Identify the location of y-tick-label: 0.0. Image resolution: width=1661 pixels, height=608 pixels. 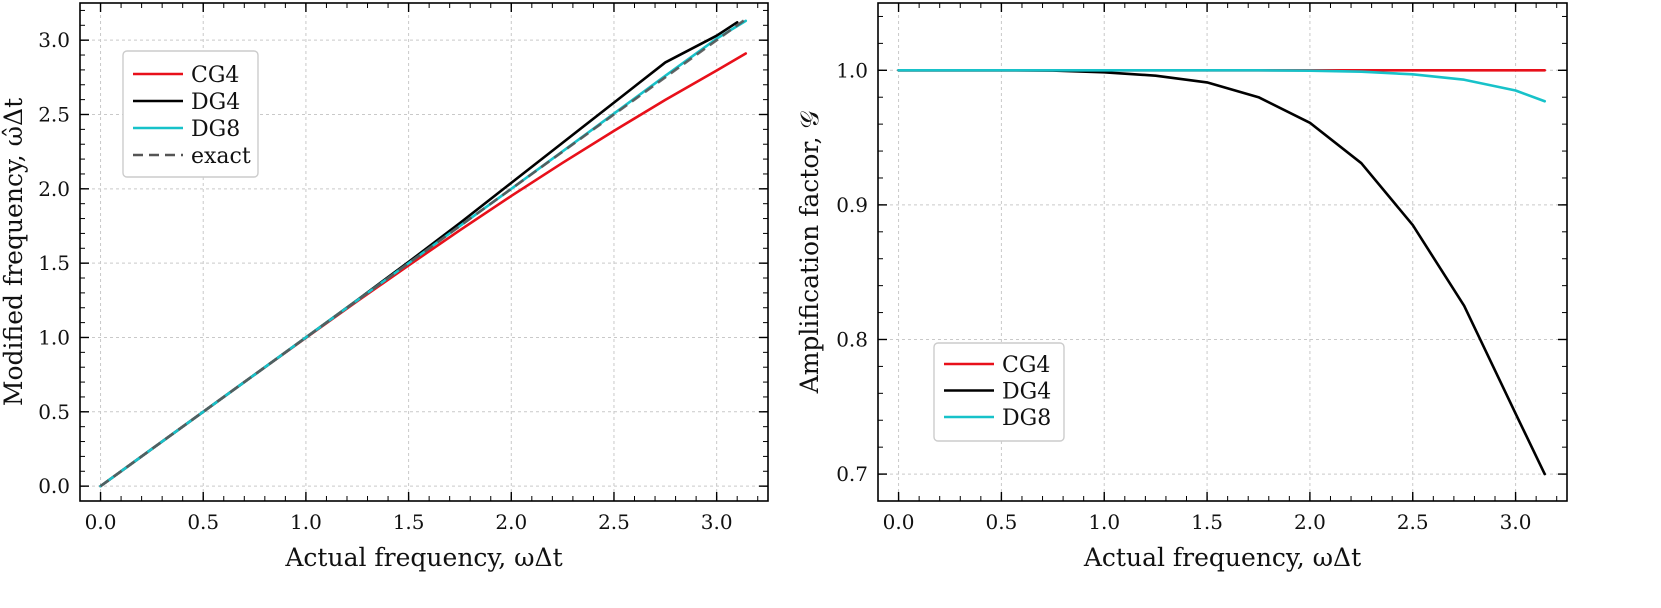
(54, 486).